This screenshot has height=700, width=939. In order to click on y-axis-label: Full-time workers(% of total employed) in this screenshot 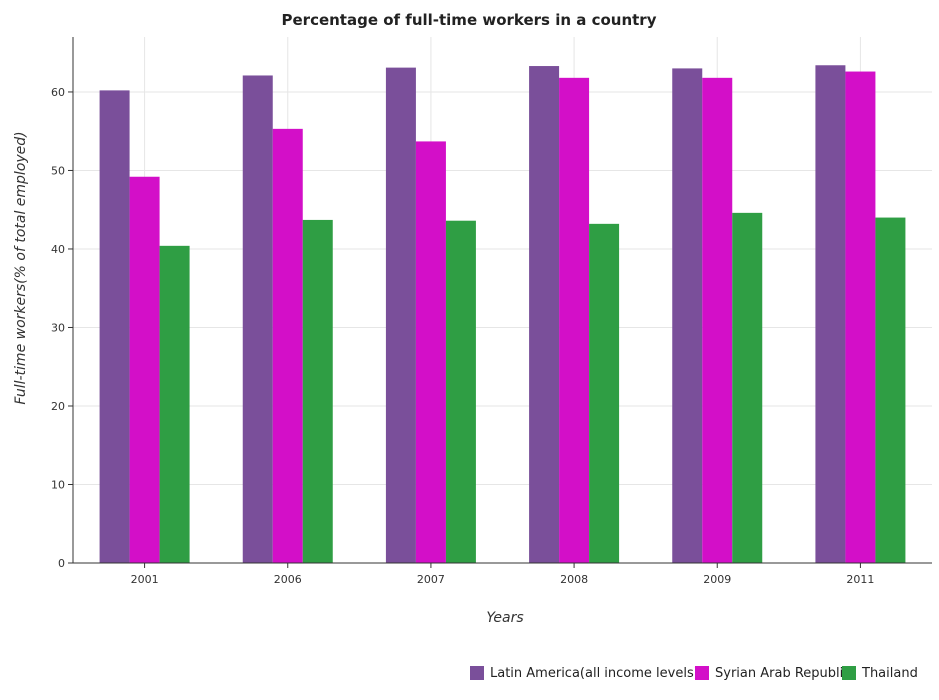, I will do `click(21, 267)`.